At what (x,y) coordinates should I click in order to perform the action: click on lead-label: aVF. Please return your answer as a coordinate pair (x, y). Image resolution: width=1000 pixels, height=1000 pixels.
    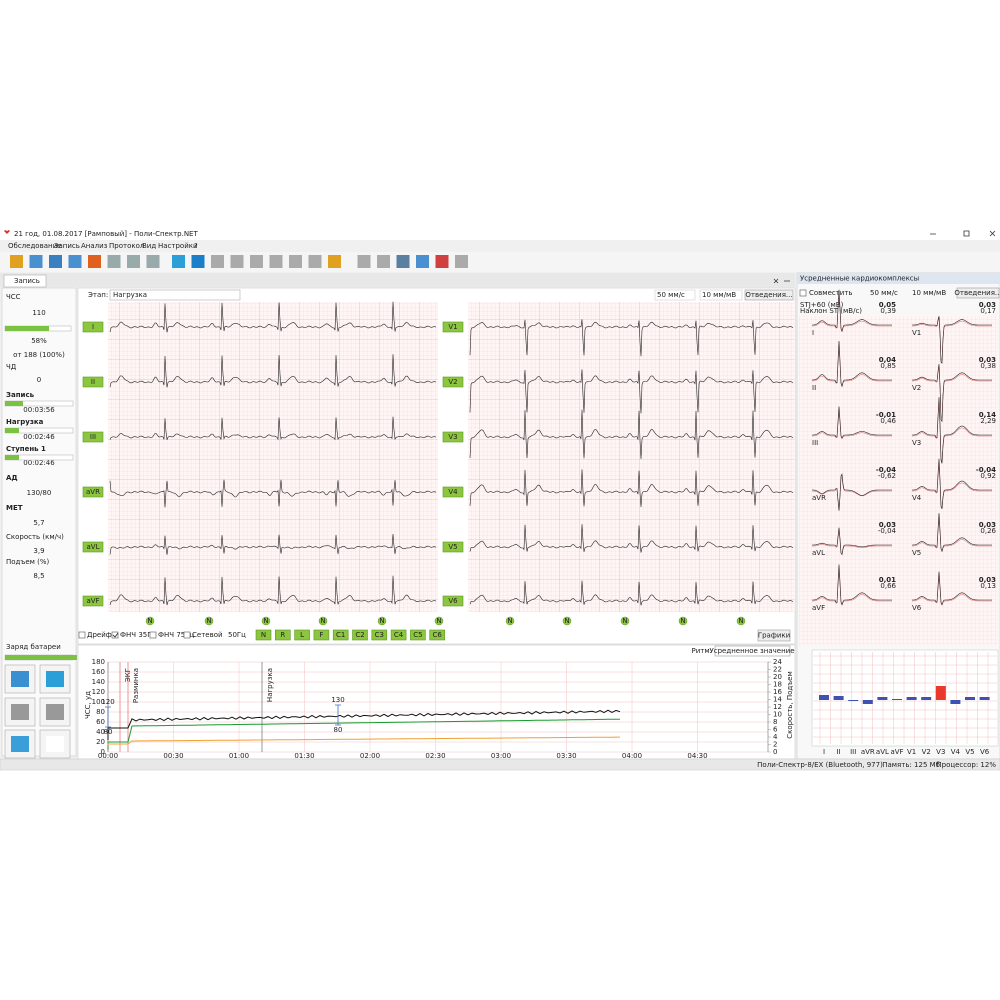
    Looking at the image, I should click on (92, 601).